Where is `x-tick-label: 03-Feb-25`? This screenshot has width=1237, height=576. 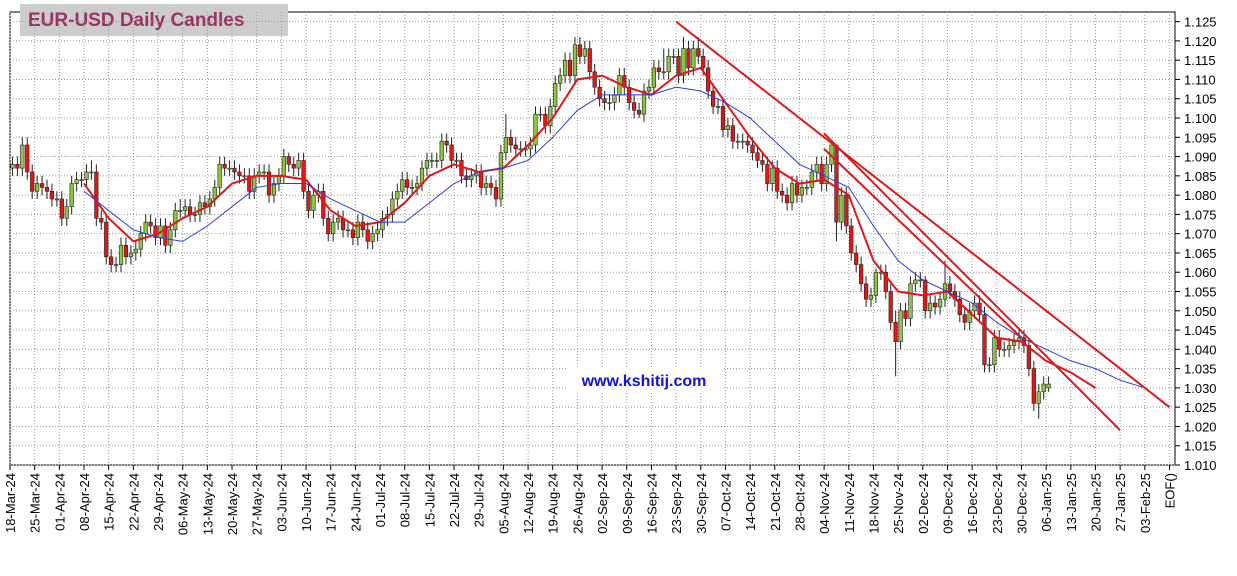
x-tick-label: 03-Feb-25 is located at coordinates (1145, 503).